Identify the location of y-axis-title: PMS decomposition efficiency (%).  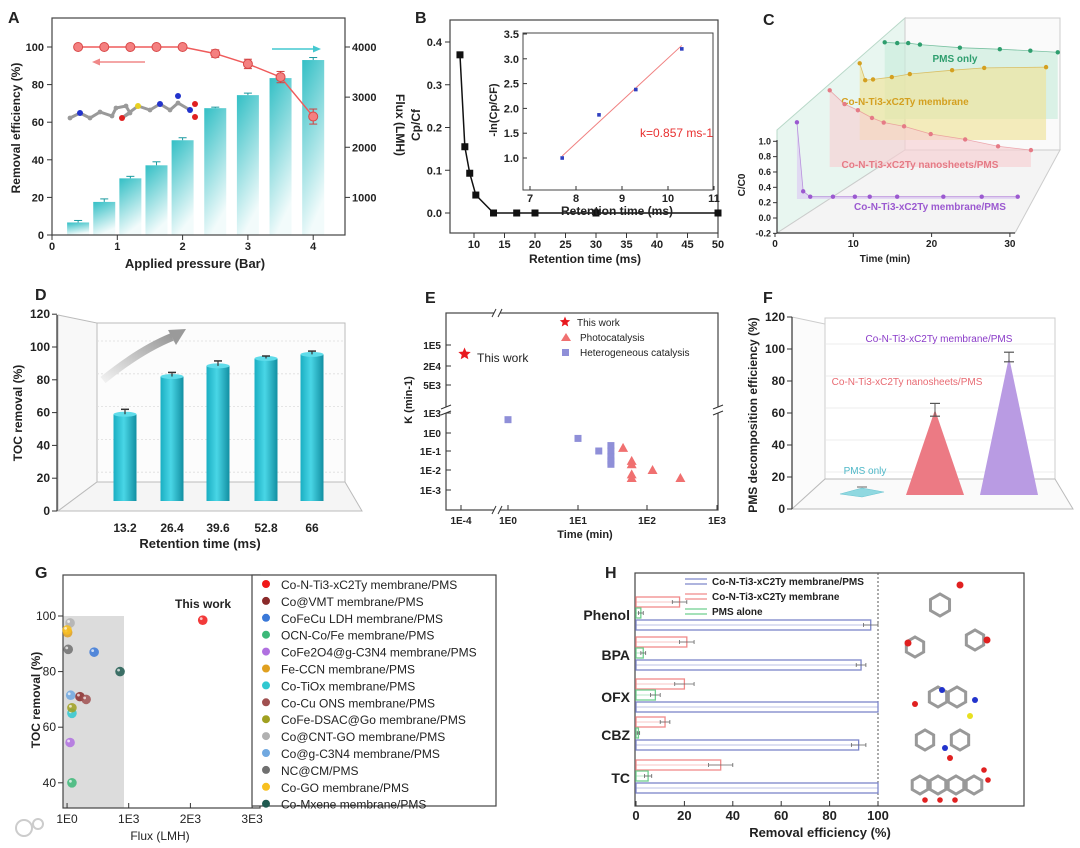
(753, 414).